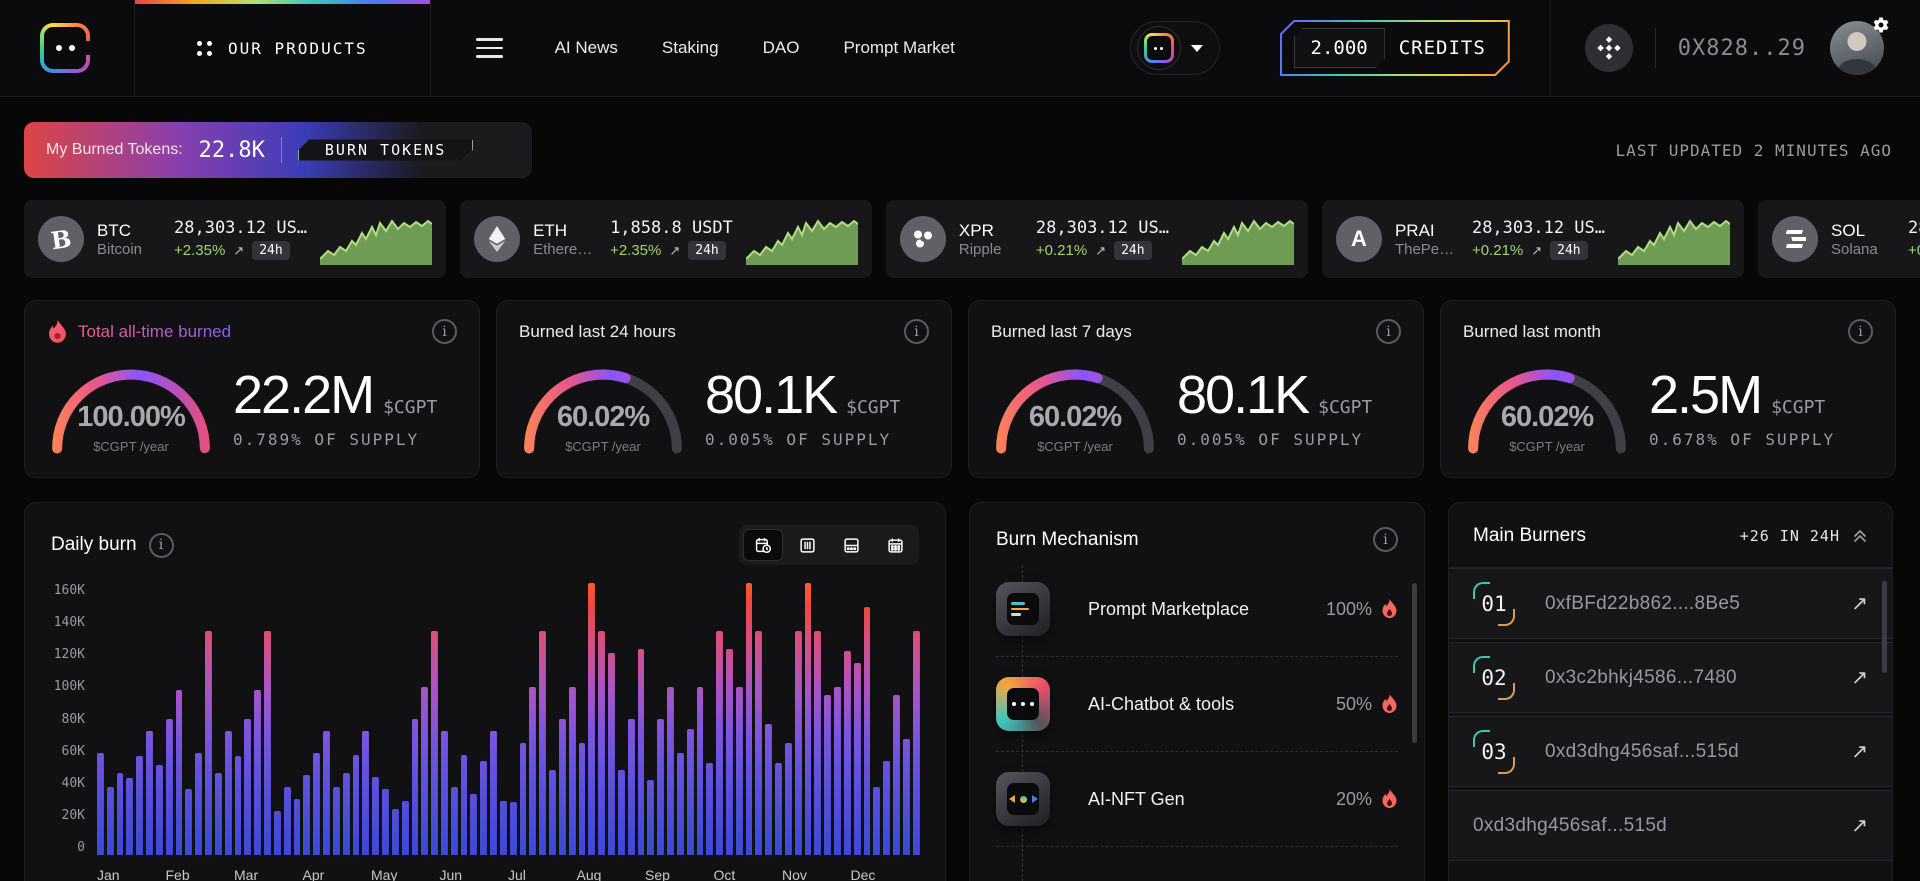 This screenshot has height=881, width=1920. What do you see at coordinates (282, 48) in the screenshot?
I see `our-products-button: OUR PRODUCTS` at bounding box center [282, 48].